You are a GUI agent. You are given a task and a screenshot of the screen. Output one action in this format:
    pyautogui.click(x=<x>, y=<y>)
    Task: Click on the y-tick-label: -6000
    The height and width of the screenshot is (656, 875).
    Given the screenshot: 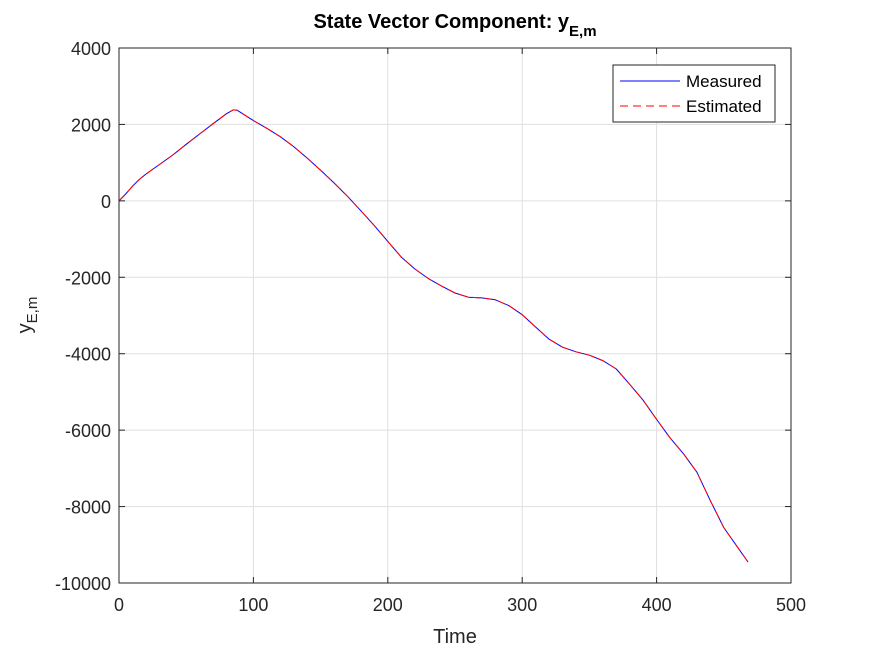 What is the action you would take?
    pyautogui.click(x=88, y=431)
    